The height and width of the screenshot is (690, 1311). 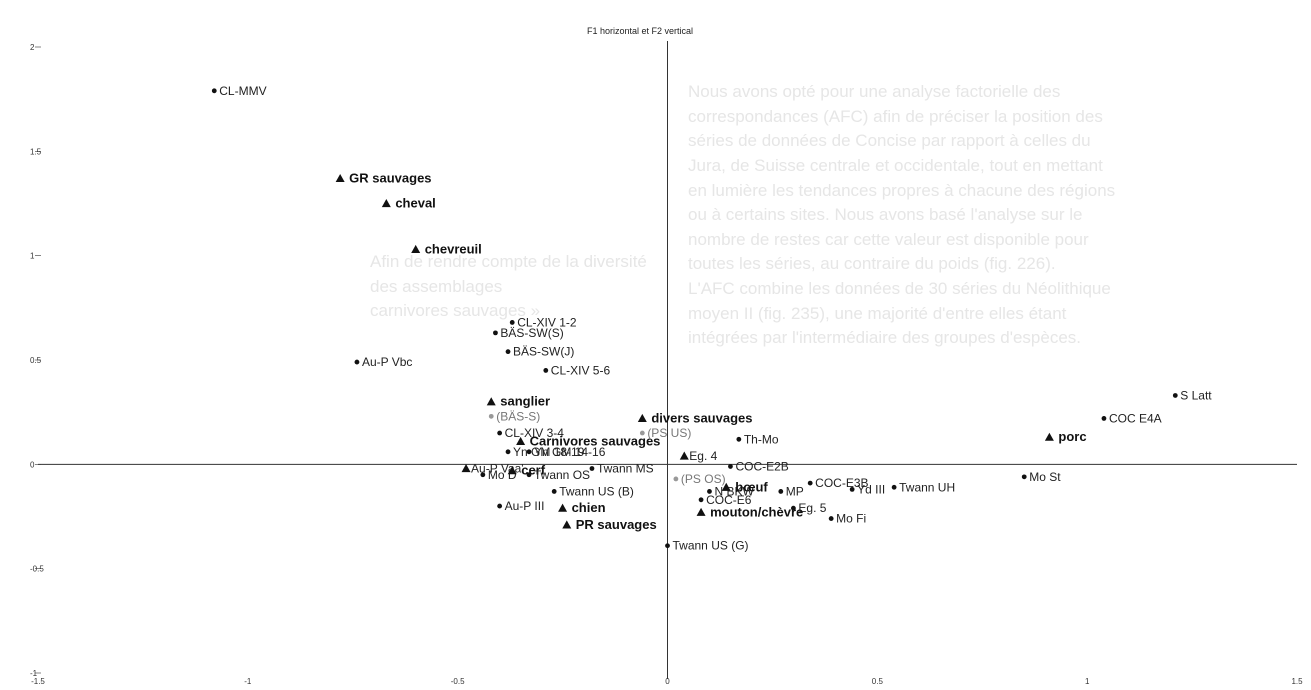 I want to click on data-point: Eg. 5, so click(x=809, y=508).